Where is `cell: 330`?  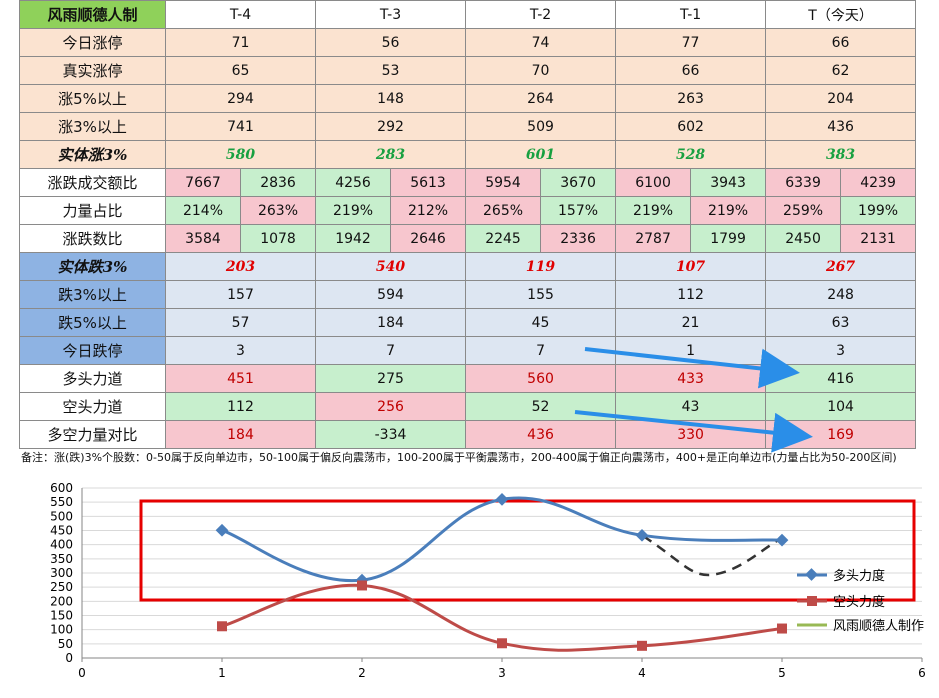 cell: 330 is located at coordinates (691, 434).